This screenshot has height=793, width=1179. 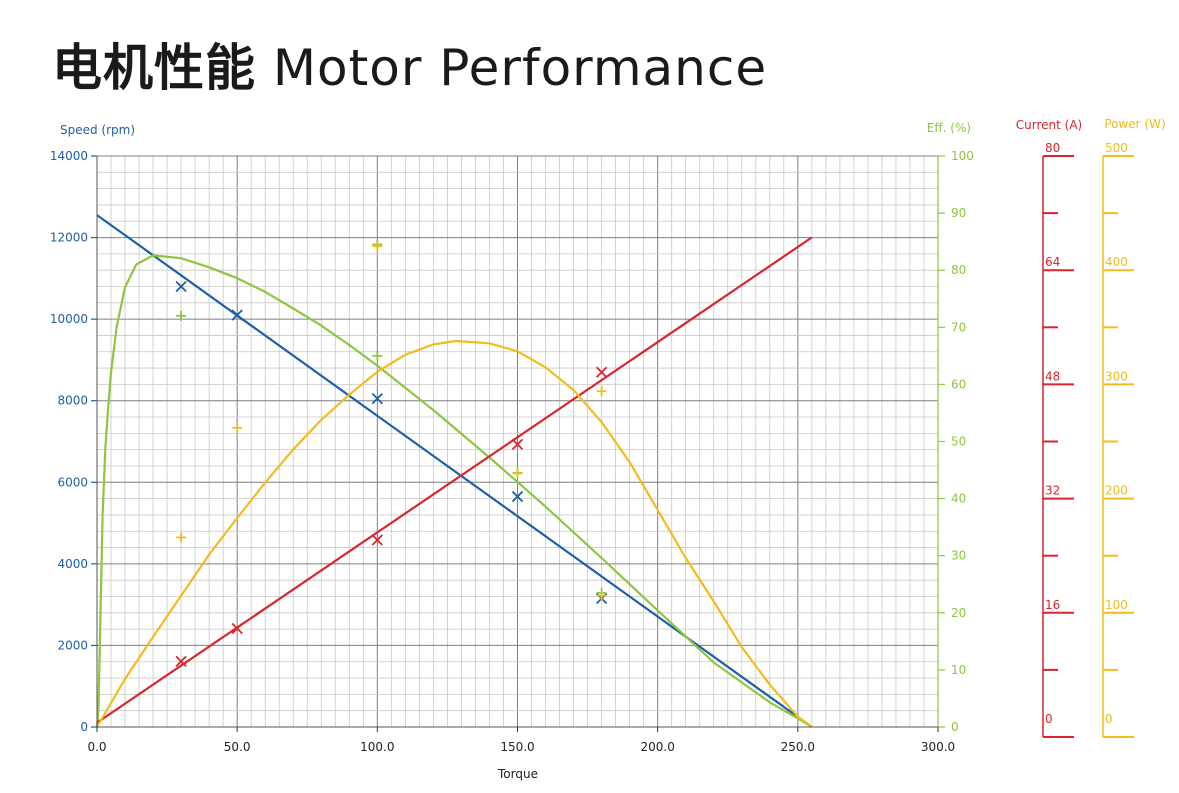 What do you see at coordinates (1052, 491) in the screenshot?
I see `current-tick-label: 32` at bounding box center [1052, 491].